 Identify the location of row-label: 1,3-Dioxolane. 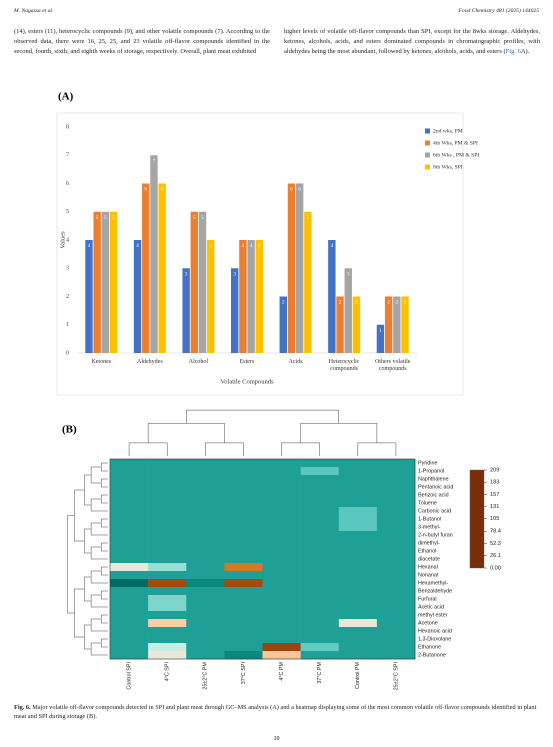
(434, 639).